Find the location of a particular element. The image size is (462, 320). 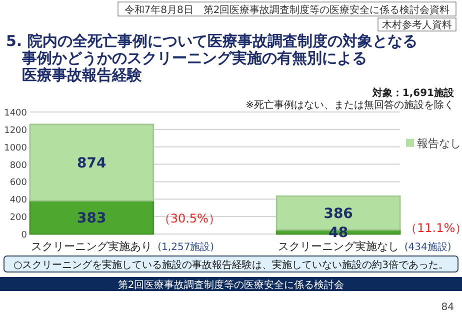

text: 84 is located at coordinates (447, 307).